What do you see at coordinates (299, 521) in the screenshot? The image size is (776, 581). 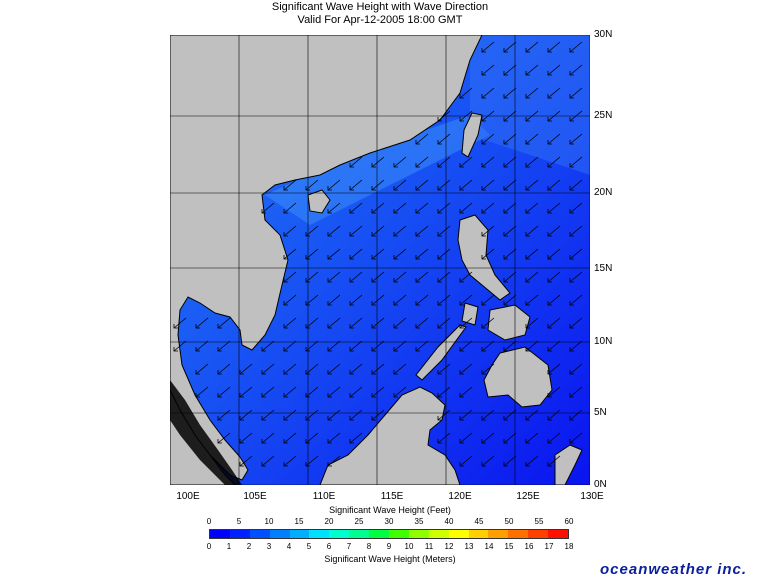 I see `feet-tick-label: 15` at bounding box center [299, 521].